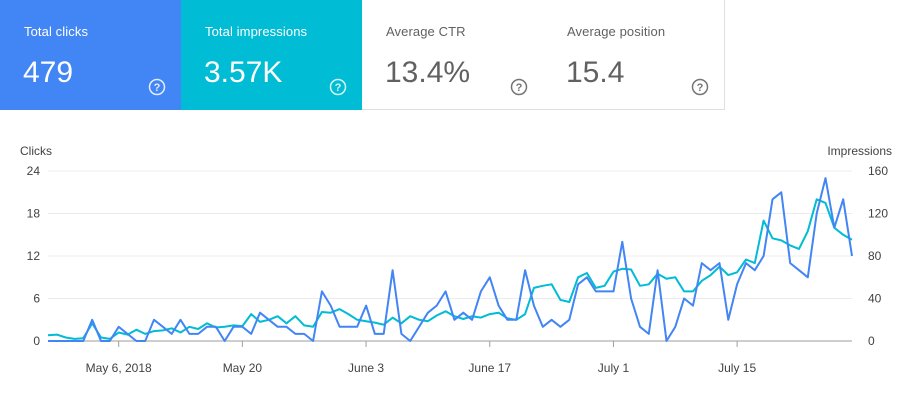  Describe the element at coordinates (878, 214) in the screenshot. I see `right-tick-label: 120` at that location.